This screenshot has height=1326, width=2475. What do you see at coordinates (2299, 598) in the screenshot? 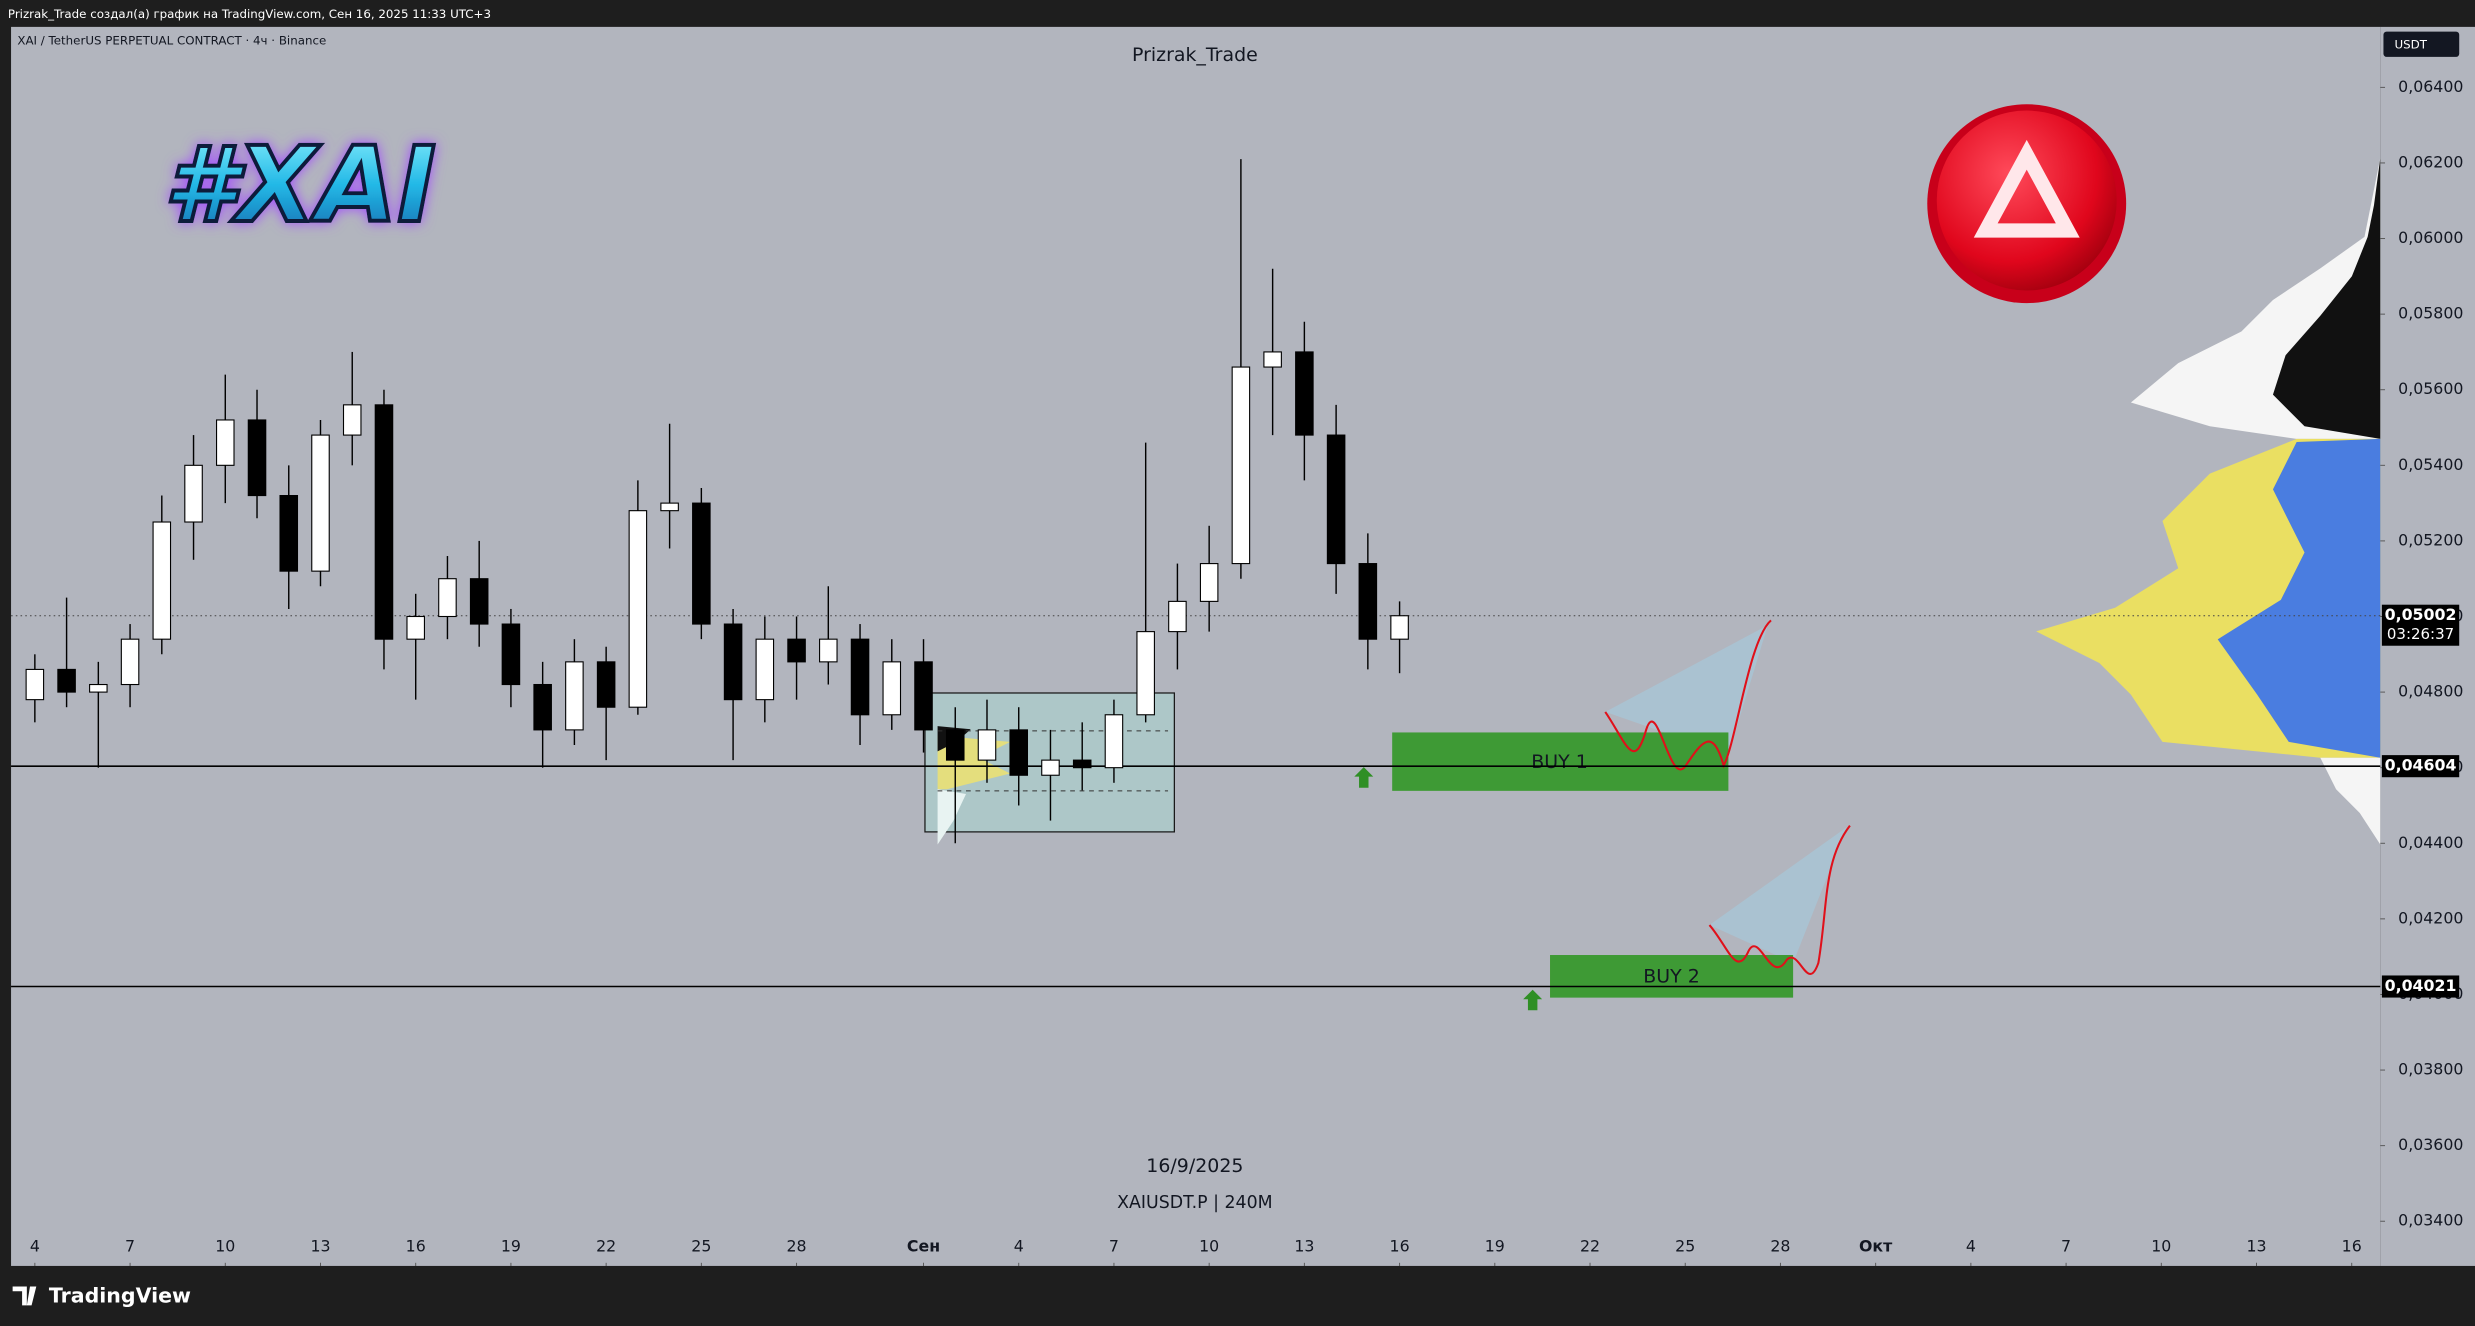
I see `profile-value-area-dark` at bounding box center [2299, 598].